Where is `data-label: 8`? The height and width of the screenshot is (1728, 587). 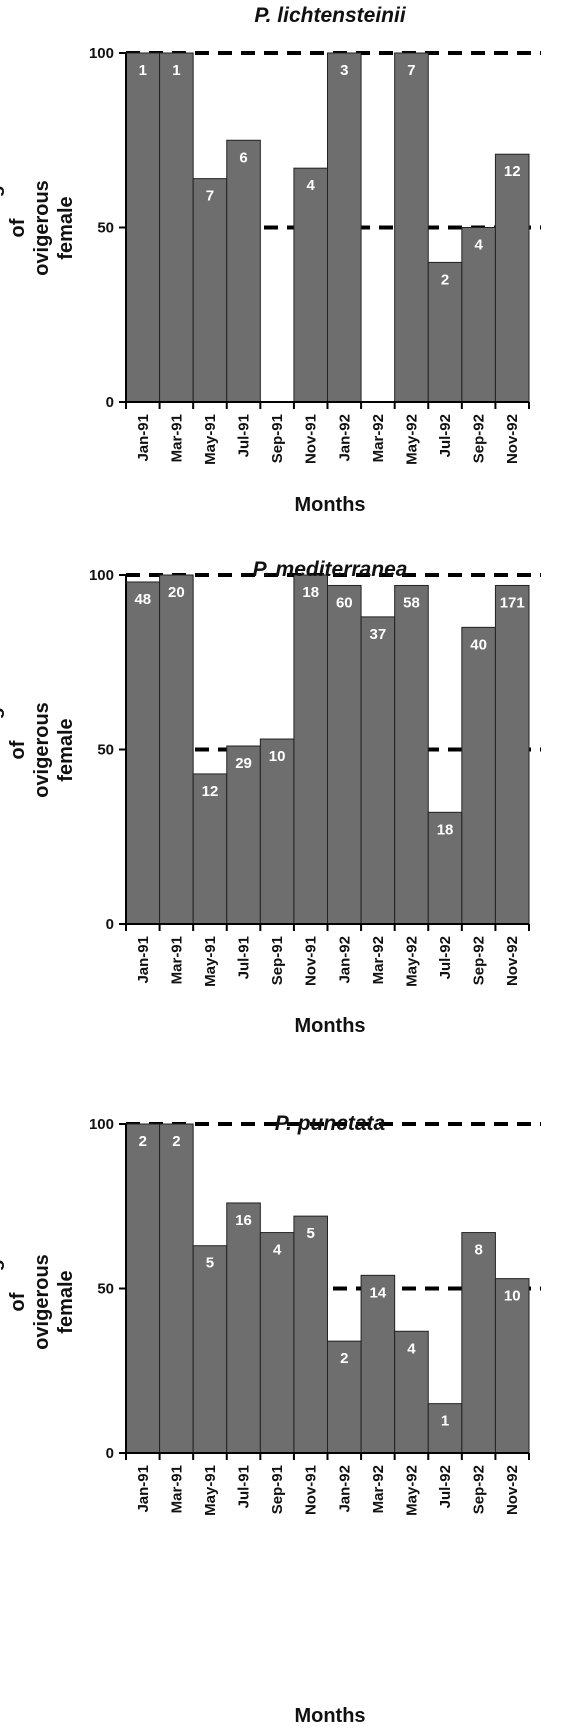
data-label: 8 is located at coordinates (478, 1250).